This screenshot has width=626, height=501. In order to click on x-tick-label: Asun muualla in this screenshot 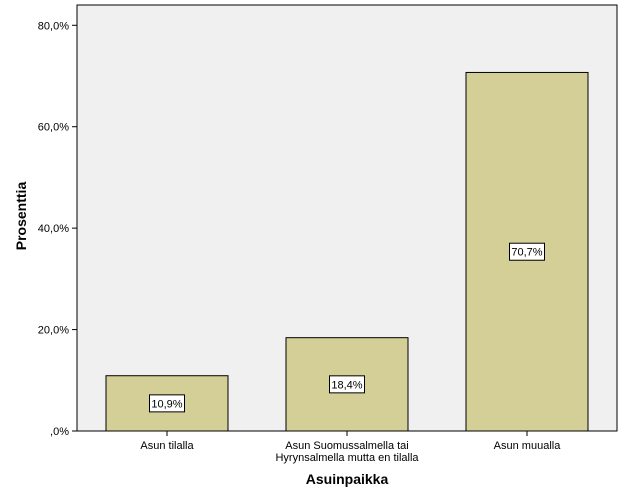, I will do `click(528, 446)`.